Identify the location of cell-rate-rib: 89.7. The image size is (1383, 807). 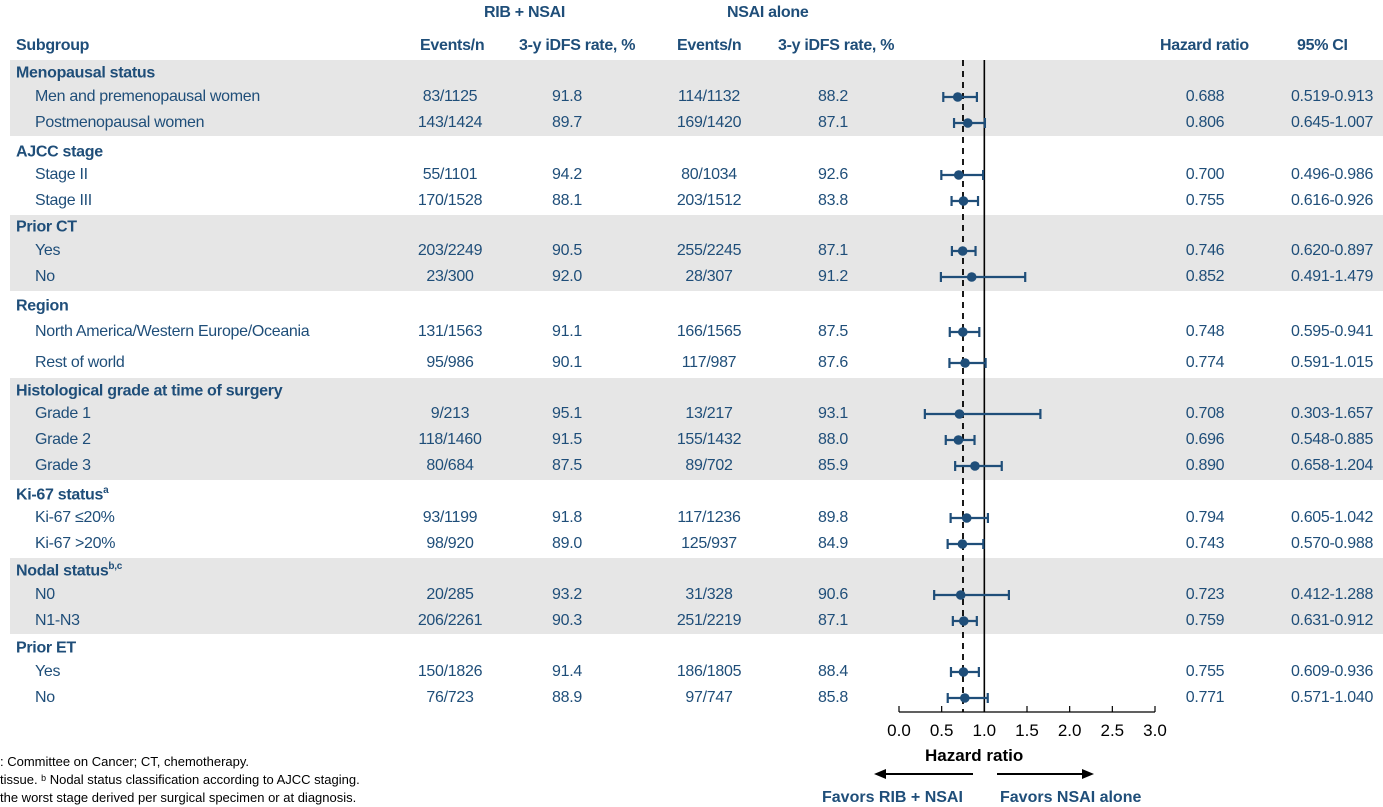
(567, 122).